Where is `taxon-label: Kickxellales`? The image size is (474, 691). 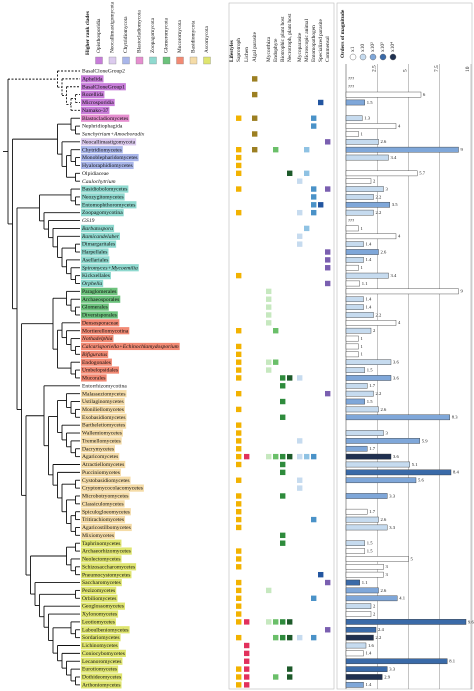
taxon-label: Kickxellales is located at coordinates (96, 276).